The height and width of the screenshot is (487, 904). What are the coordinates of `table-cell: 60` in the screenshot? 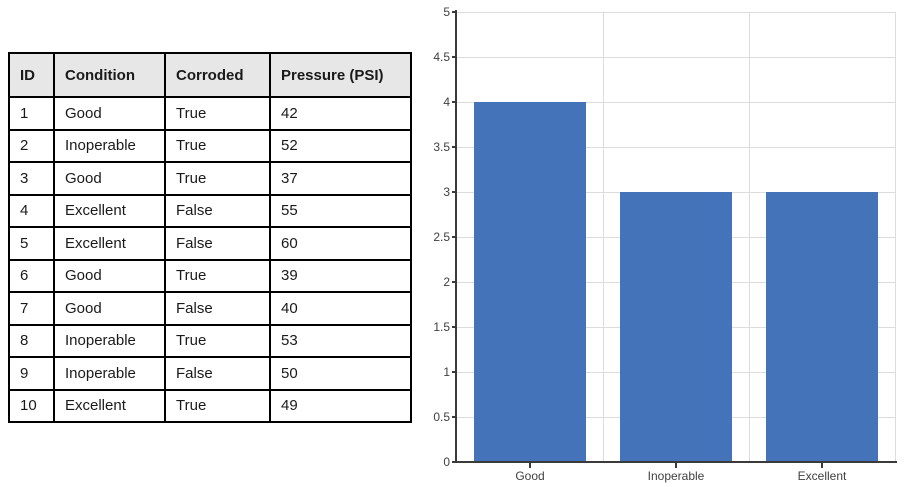 It's located at (340, 243).